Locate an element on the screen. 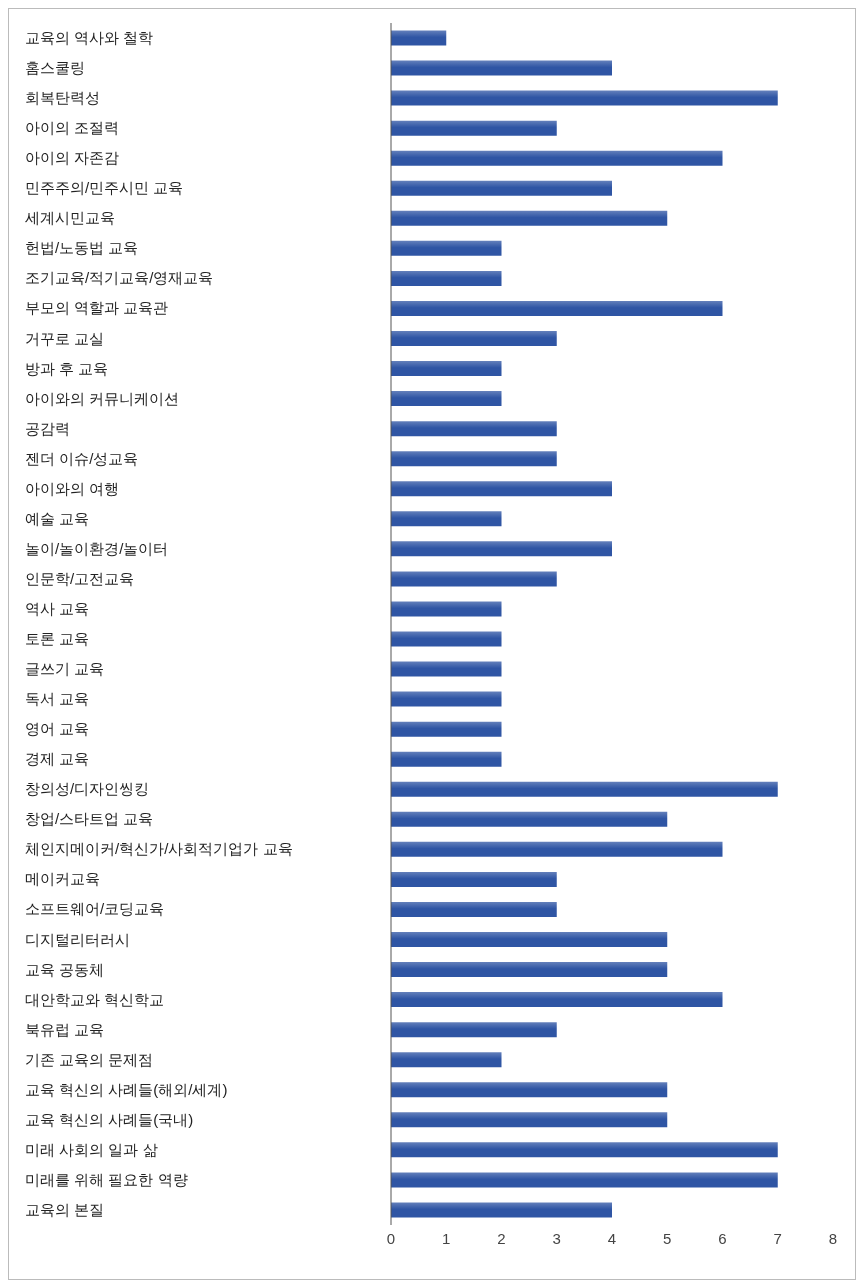 The image size is (864, 1288). y-tick-label: 교육 혁신의 사례들(국내) is located at coordinates (109, 1119).